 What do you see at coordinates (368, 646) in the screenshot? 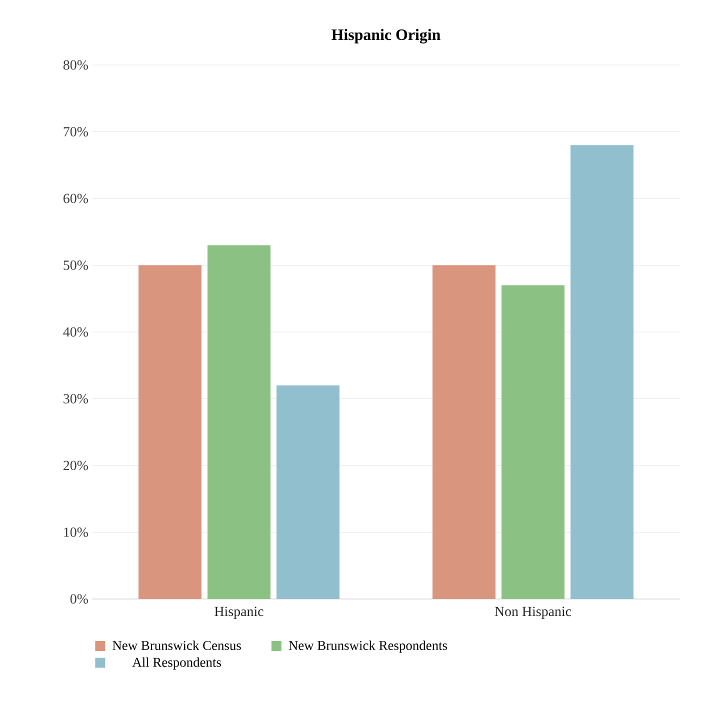
I see `legend-label: New Brunswick Respondents` at bounding box center [368, 646].